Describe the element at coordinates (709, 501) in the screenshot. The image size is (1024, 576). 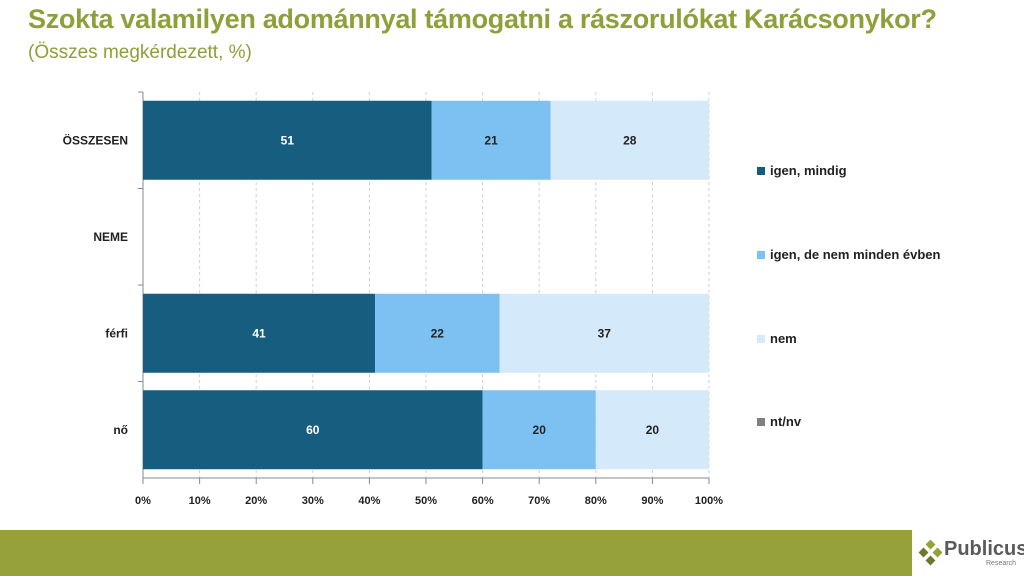
I see `x-tick-label: 100%` at that location.